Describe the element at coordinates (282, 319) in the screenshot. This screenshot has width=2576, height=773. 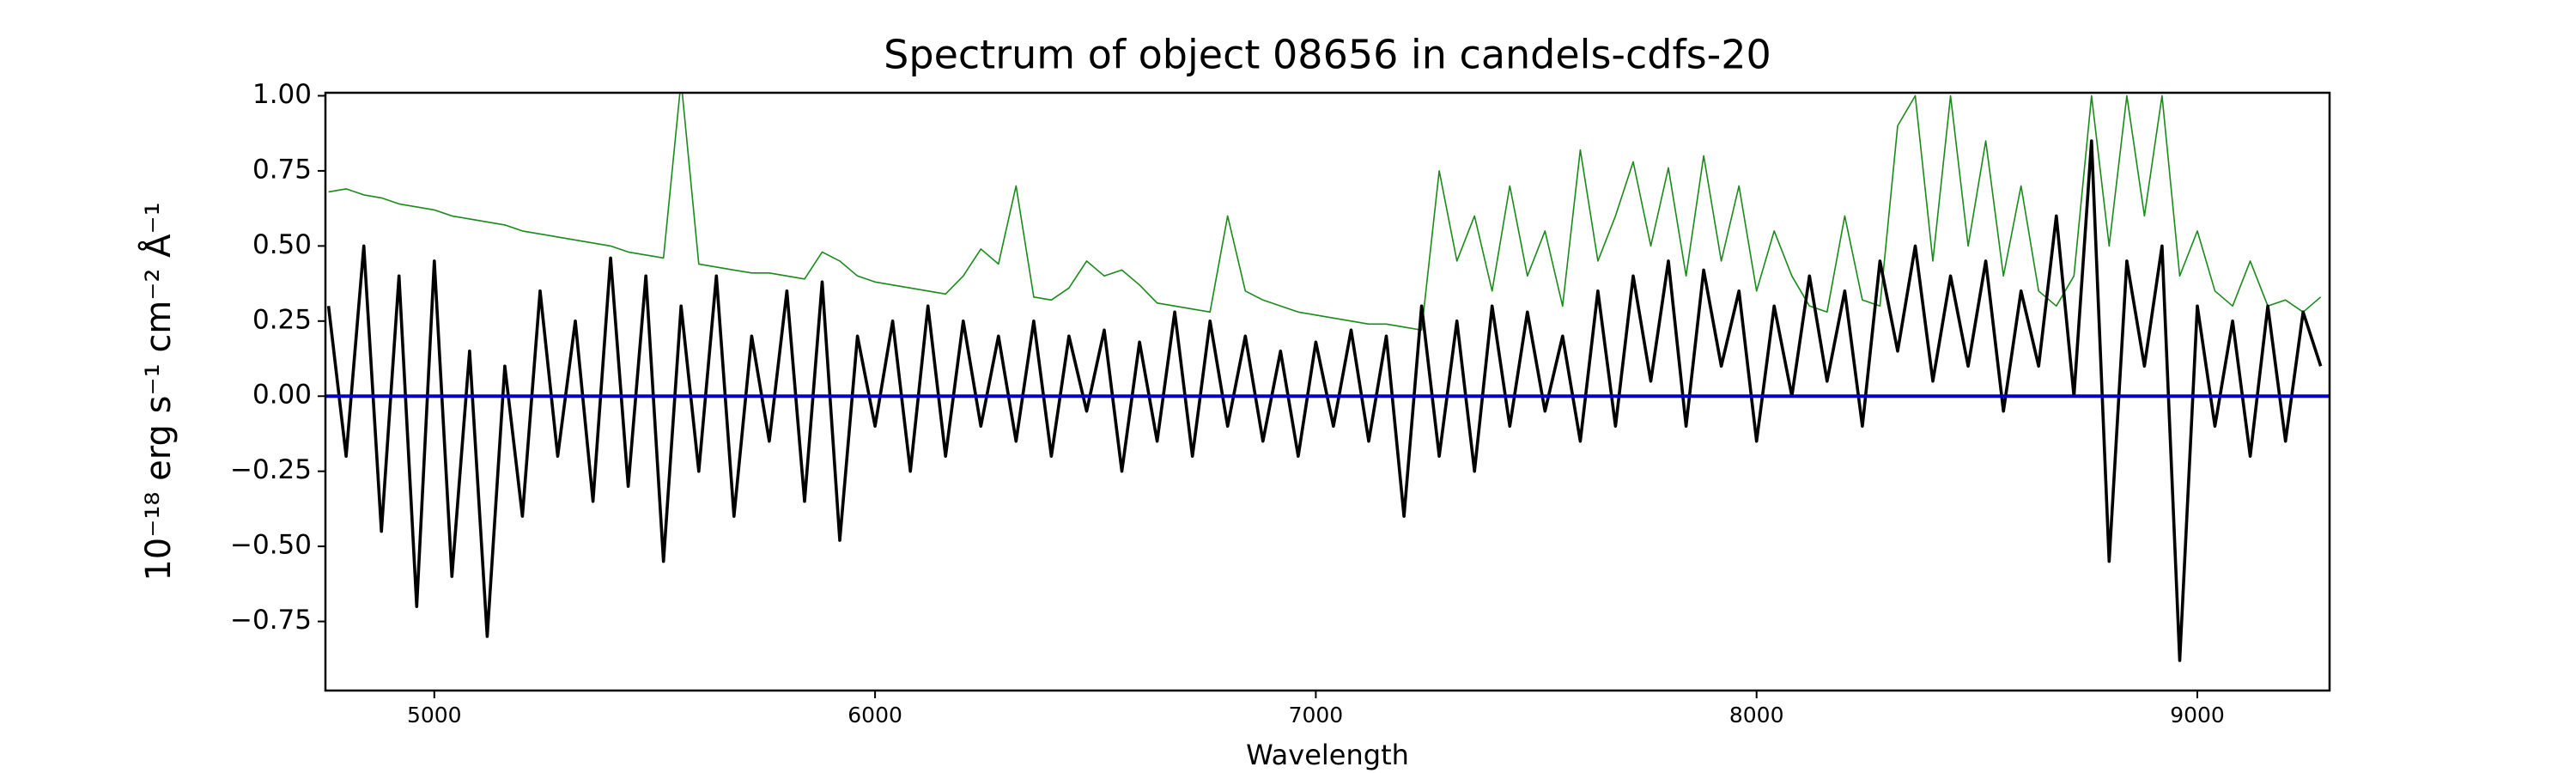
I see `y-tick-label: 0.25` at that location.